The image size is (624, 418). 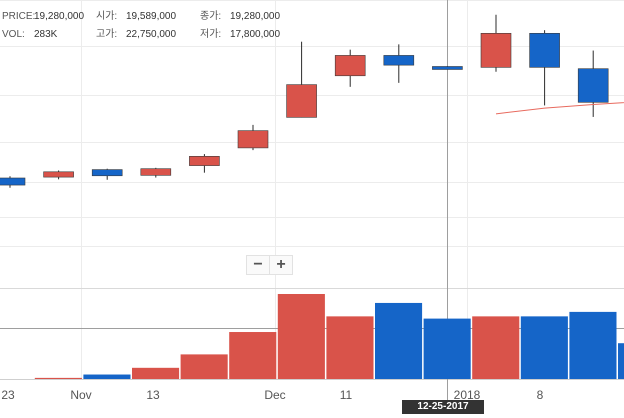 I want to click on ma-polyline, so click(x=559, y=108).